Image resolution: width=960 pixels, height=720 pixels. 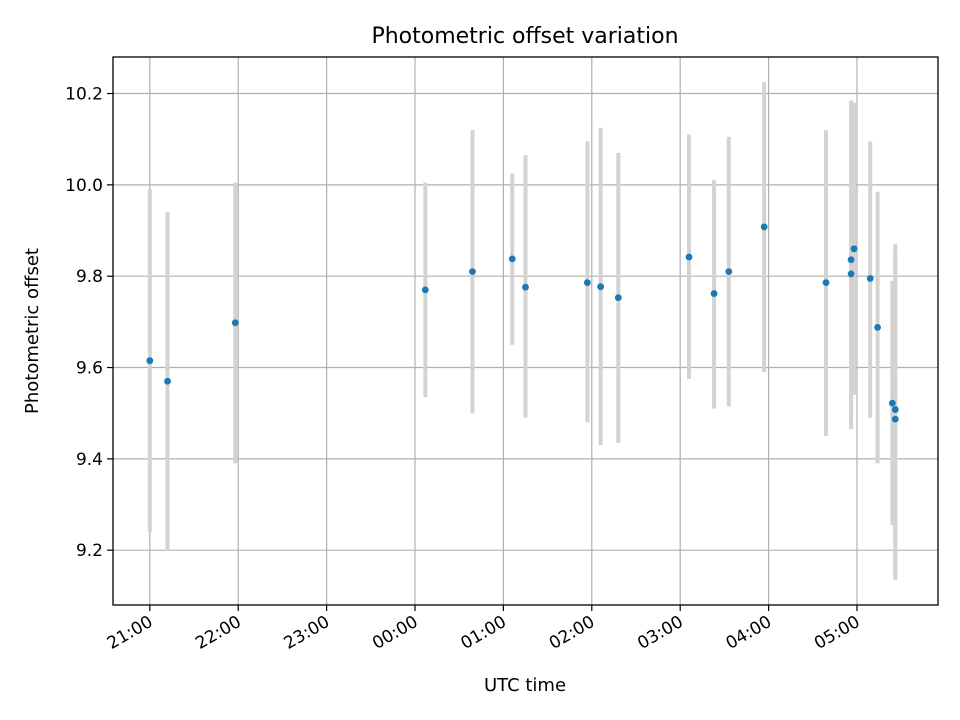 What do you see at coordinates (89, 551) in the screenshot?
I see `y-tick-label: 9.2` at bounding box center [89, 551].